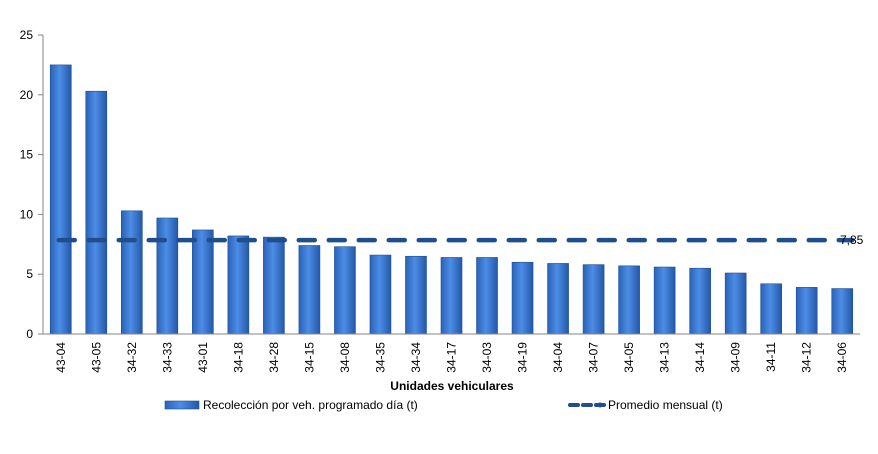 Image resolution: width=878 pixels, height=454 pixels. What do you see at coordinates (310, 405) in the screenshot?
I see `legend-label-bars: Recolección por veh. programado día (t)` at bounding box center [310, 405].